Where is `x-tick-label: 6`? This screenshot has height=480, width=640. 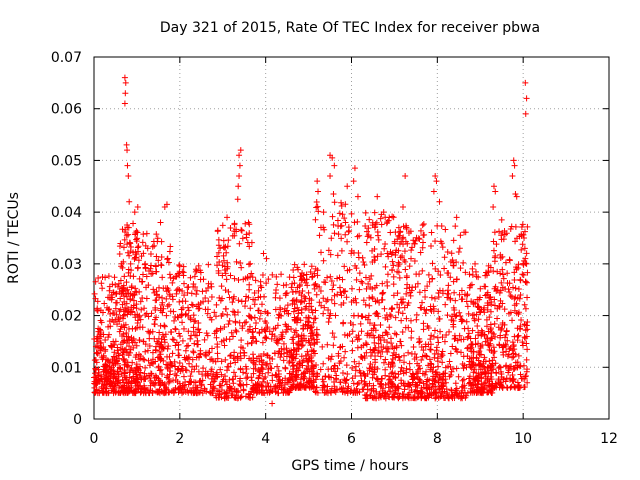
x-tick-label: 6 is located at coordinates (351, 439).